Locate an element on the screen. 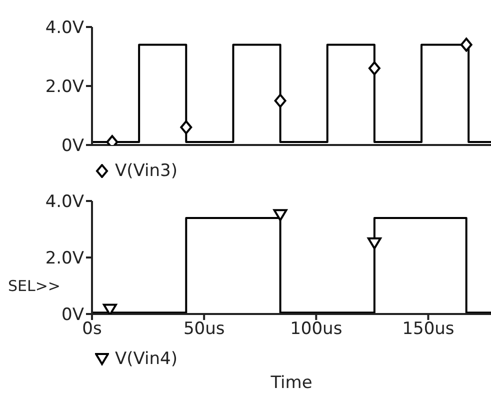  x-tick-label: 150us is located at coordinates (428, 329).